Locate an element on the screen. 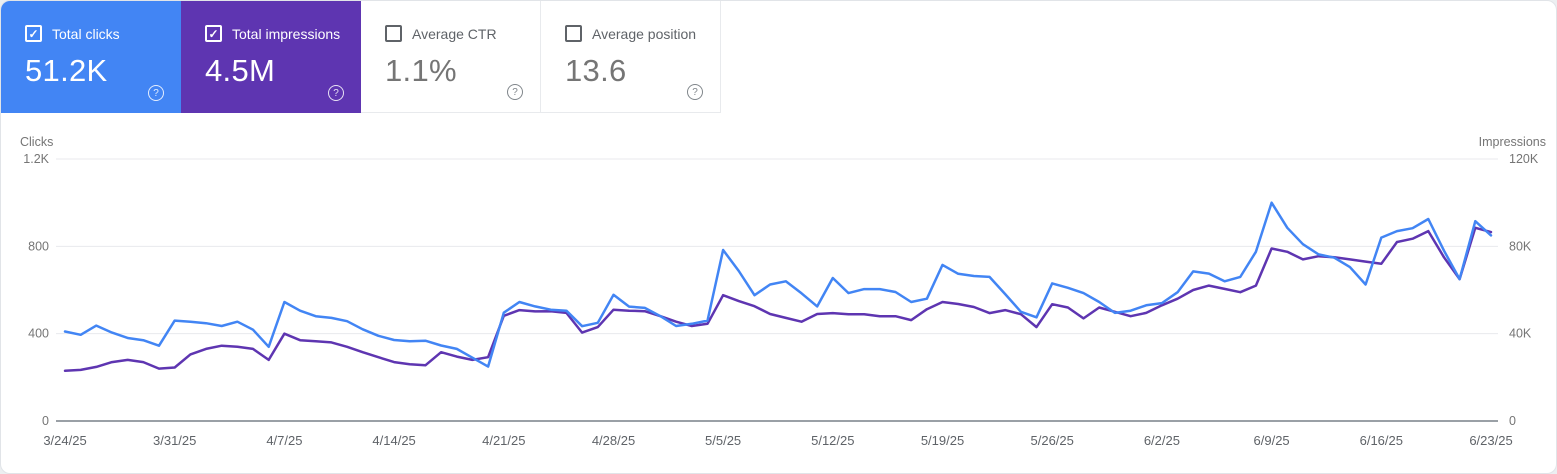 Image resolution: width=1557 pixels, height=474 pixels. average-ctr-checkbox is located at coordinates (393, 33).